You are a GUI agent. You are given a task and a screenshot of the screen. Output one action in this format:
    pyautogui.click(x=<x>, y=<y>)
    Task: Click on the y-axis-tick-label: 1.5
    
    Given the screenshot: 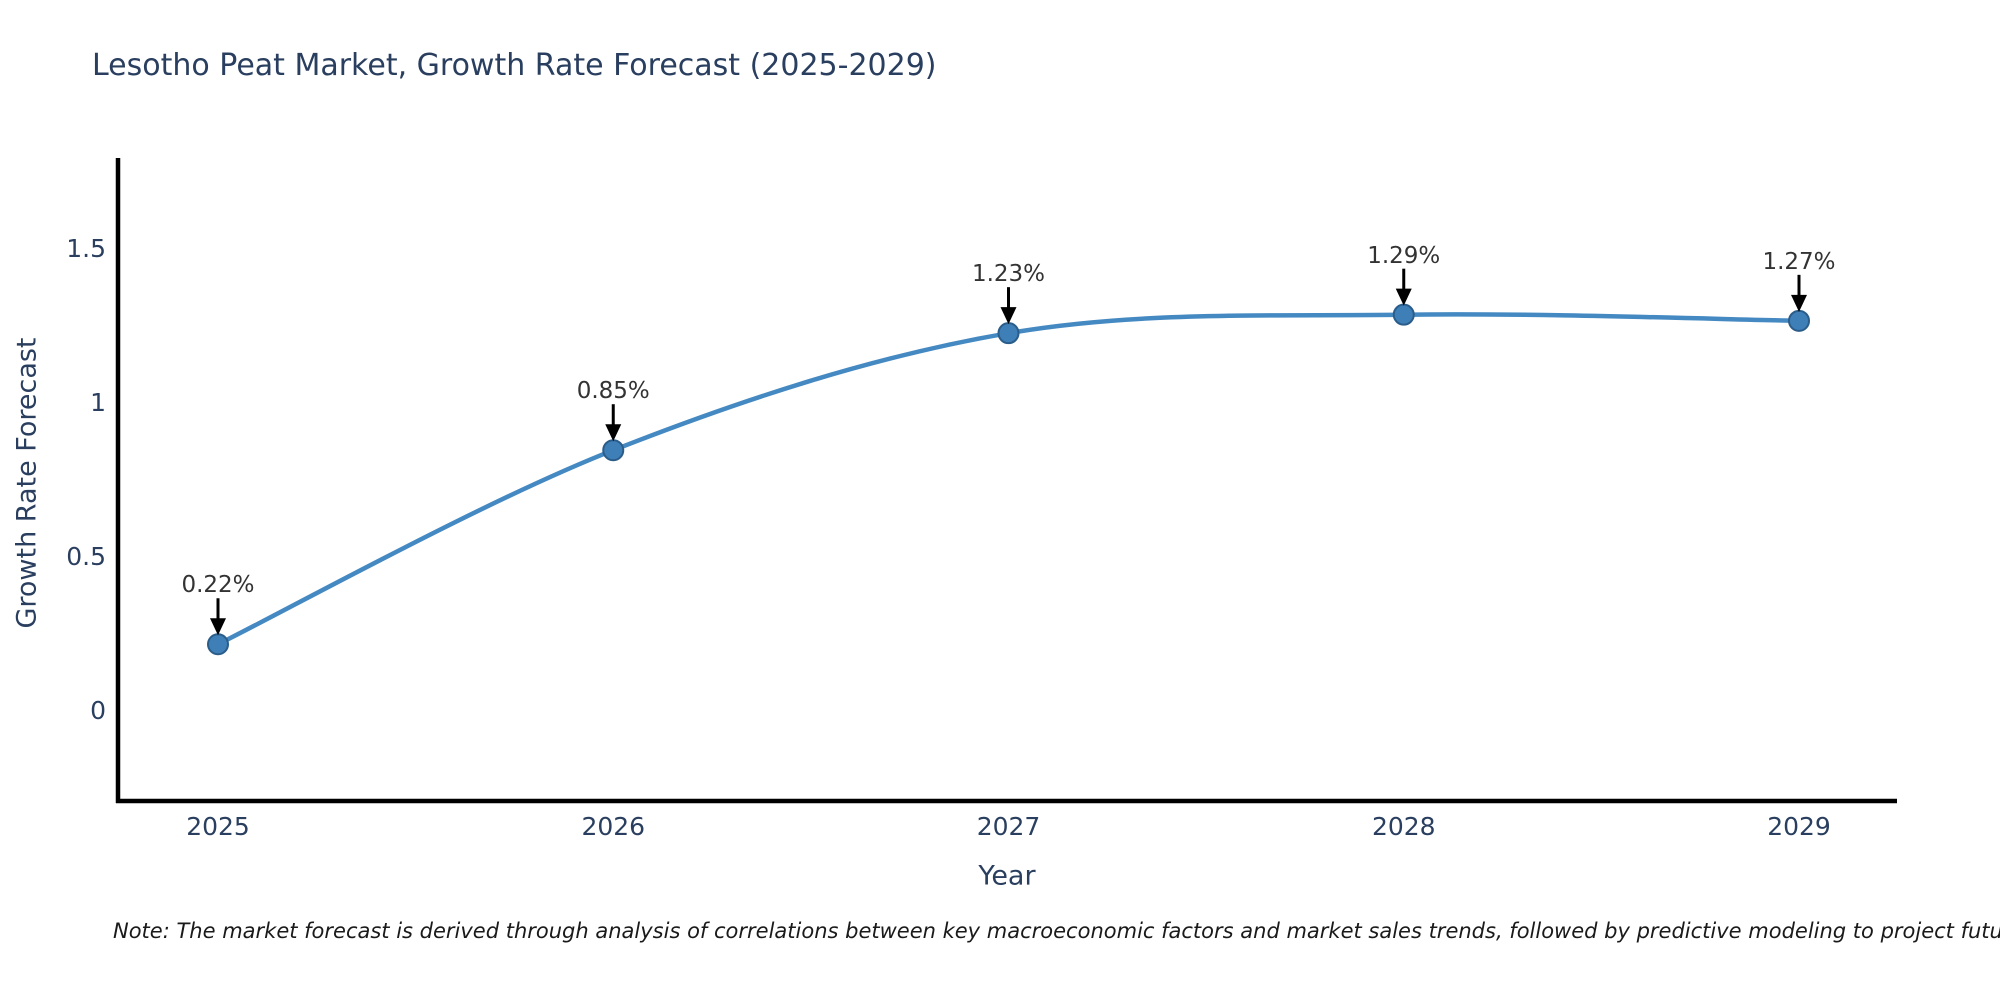 What is the action you would take?
    pyautogui.click(x=86, y=248)
    